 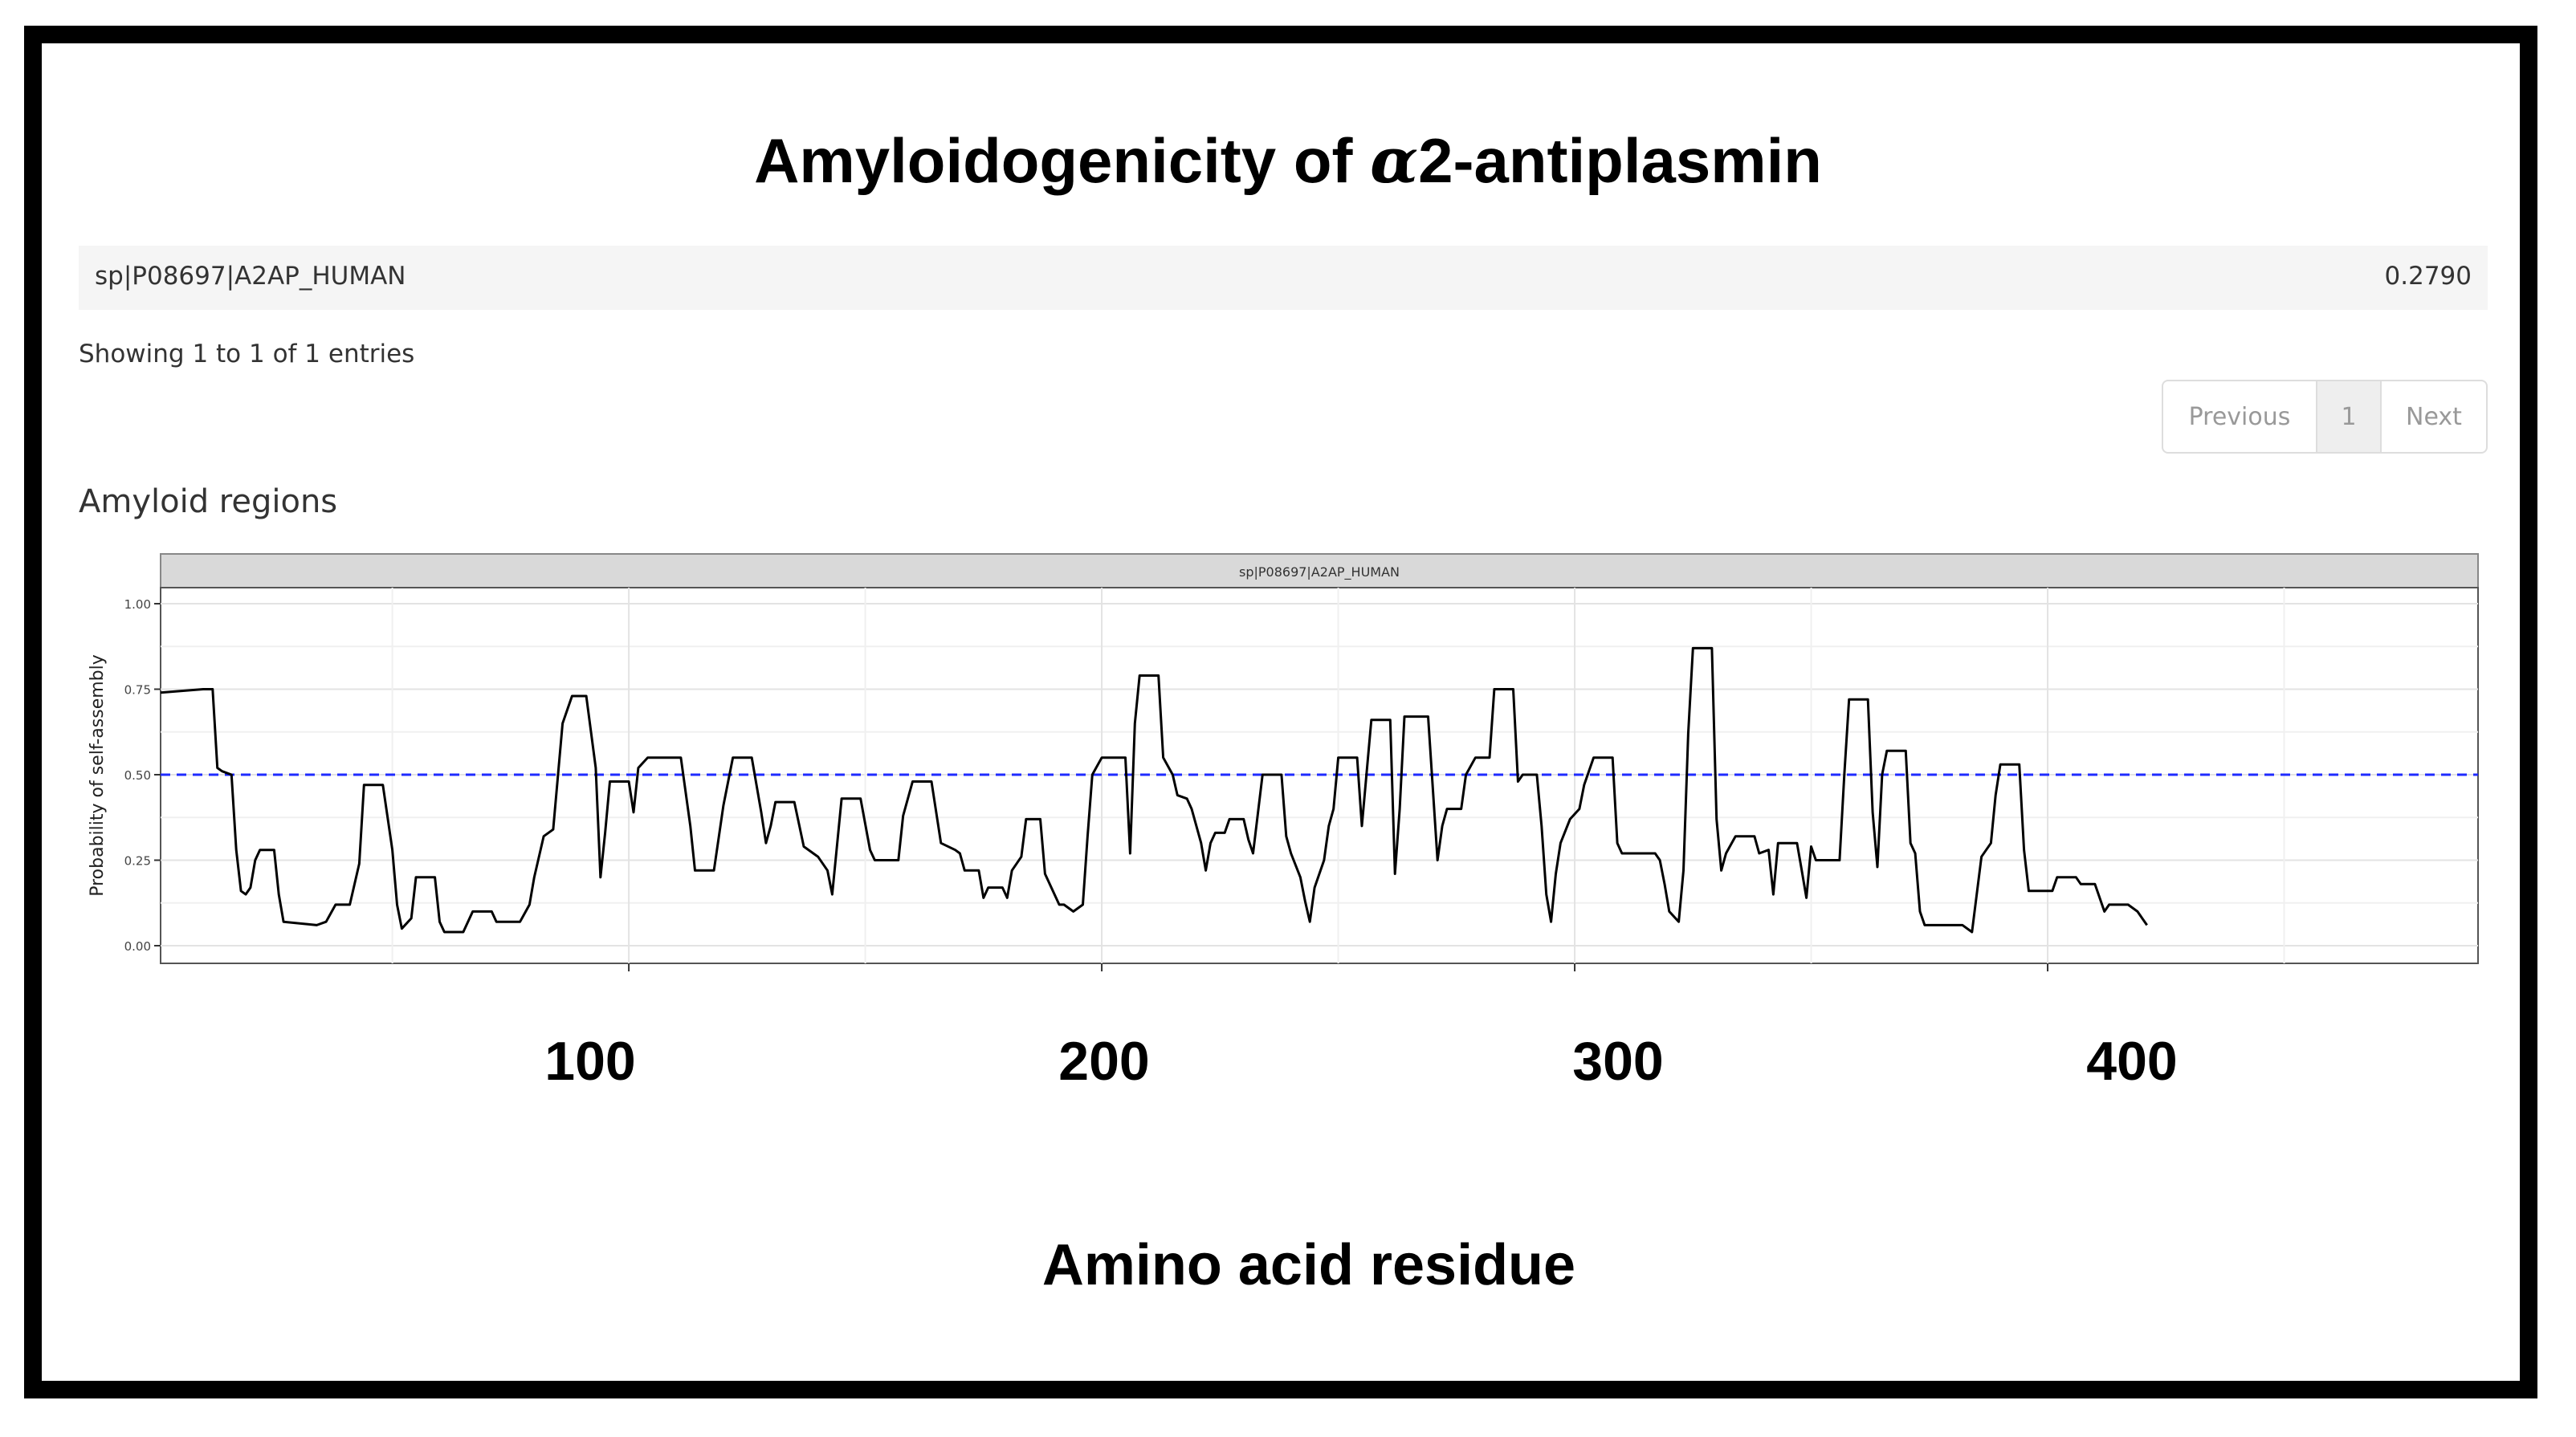 I want to click on page-1-button: 1, so click(x=2349, y=416).